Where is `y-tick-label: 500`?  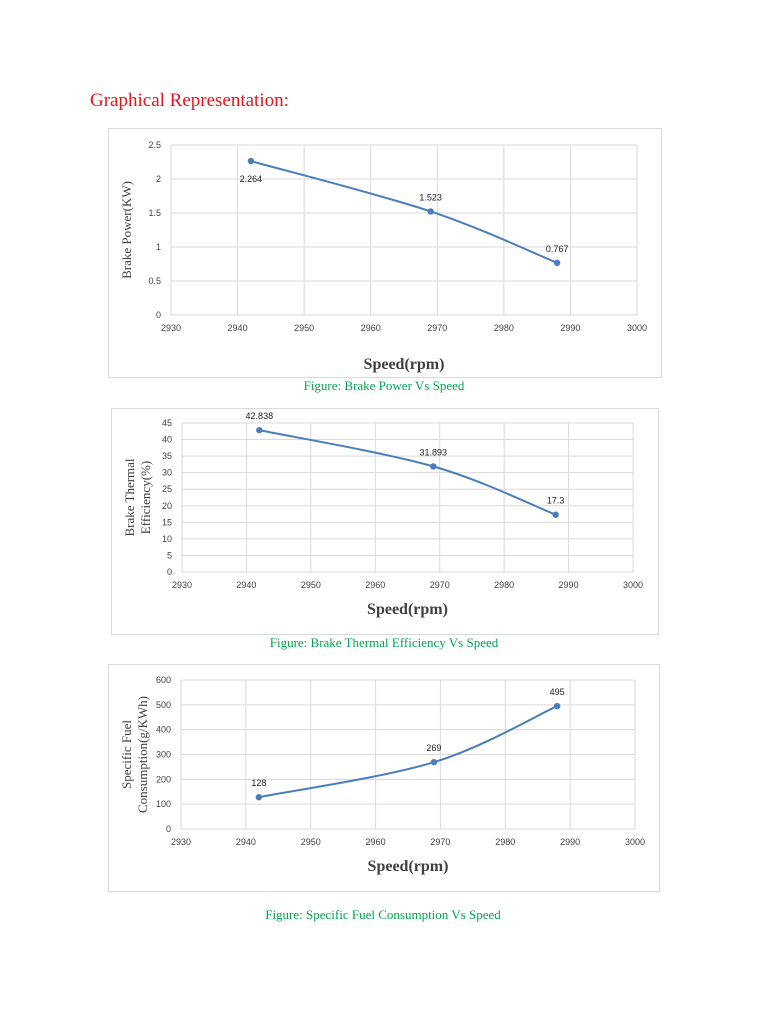
y-tick-label: 500 is located at coordinates (163, 705).